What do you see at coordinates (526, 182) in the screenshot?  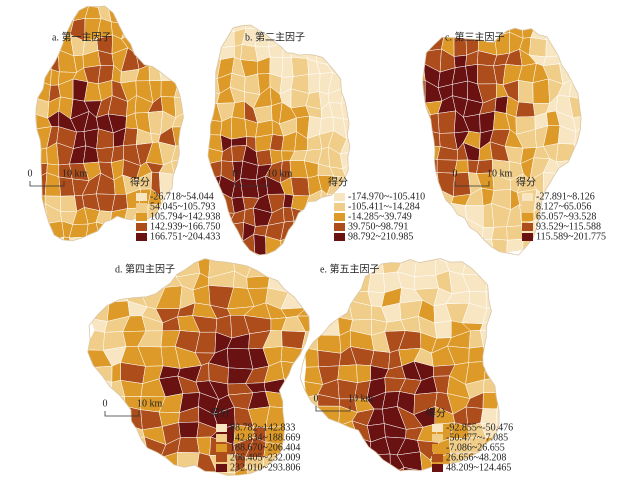 I see `legend-title: 得分` at bounding box center [526, 182].